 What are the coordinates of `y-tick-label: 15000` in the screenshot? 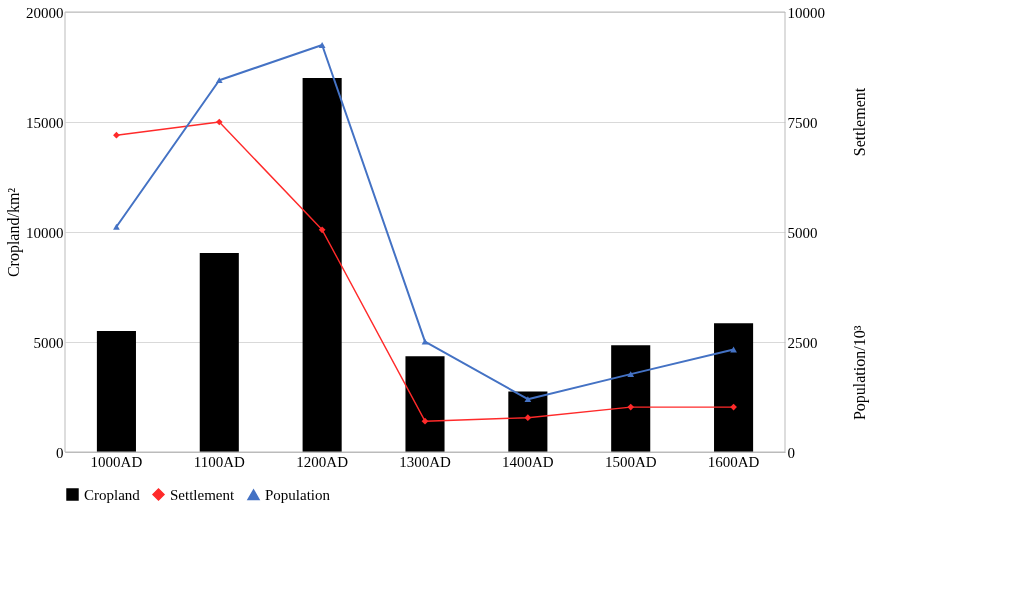 It's located at (45, 122).